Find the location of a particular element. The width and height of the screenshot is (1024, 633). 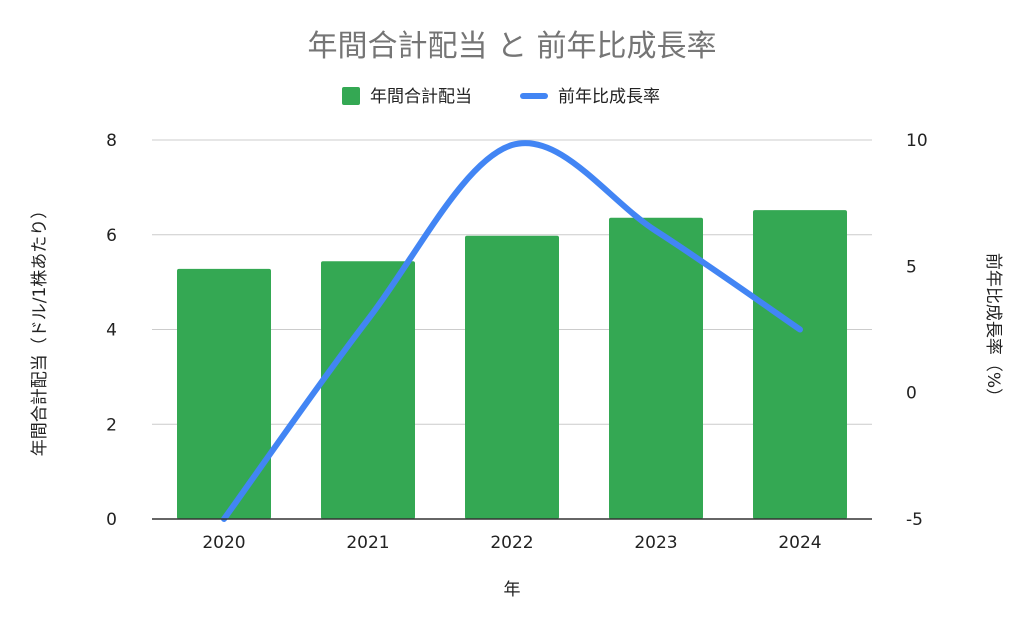

x-axis-ticks: 2020 2021 2022 2023 2024 is located at coordinates (511, 543).